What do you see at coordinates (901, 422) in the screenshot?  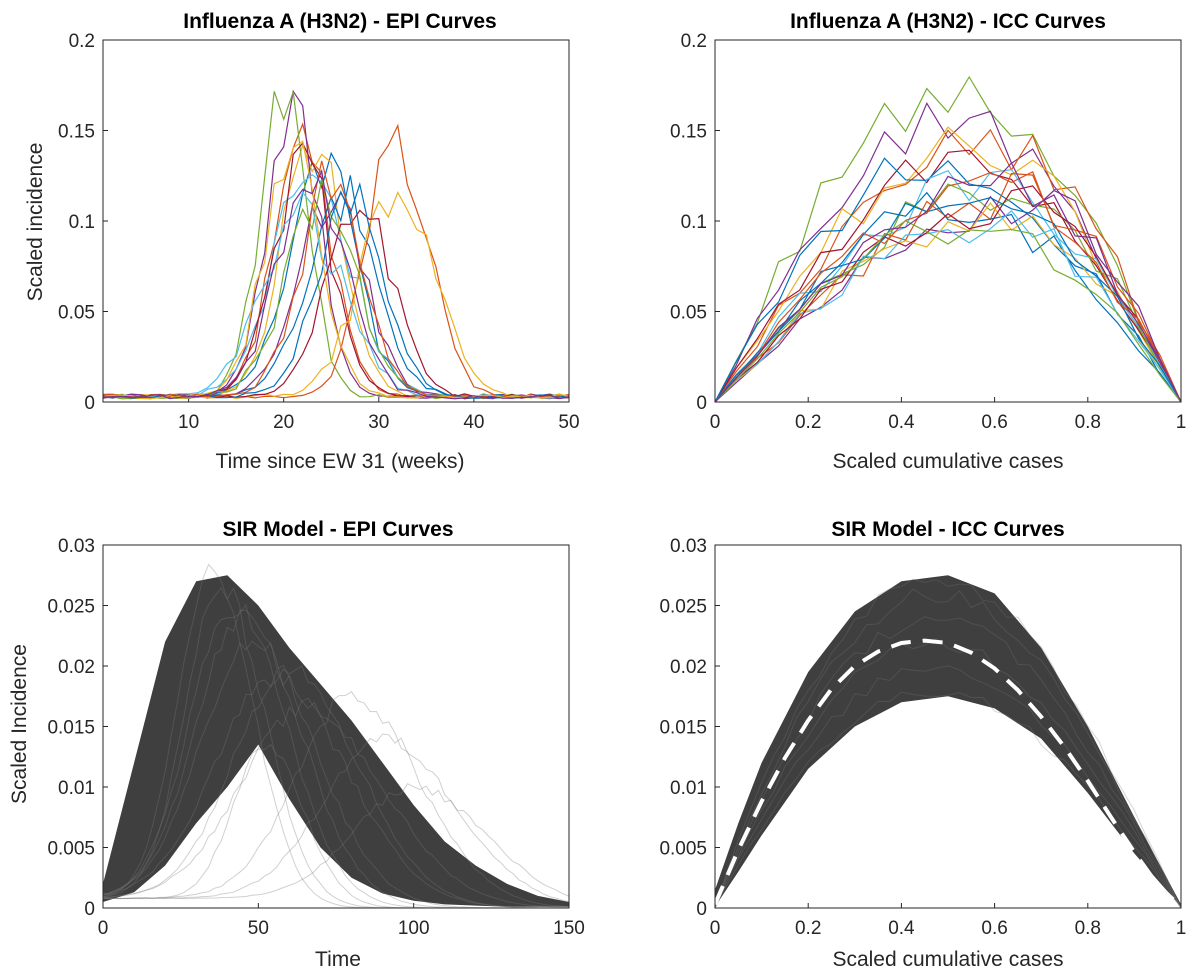 I see `x-tick-label: 0.4` at bounding box center [901, 422].